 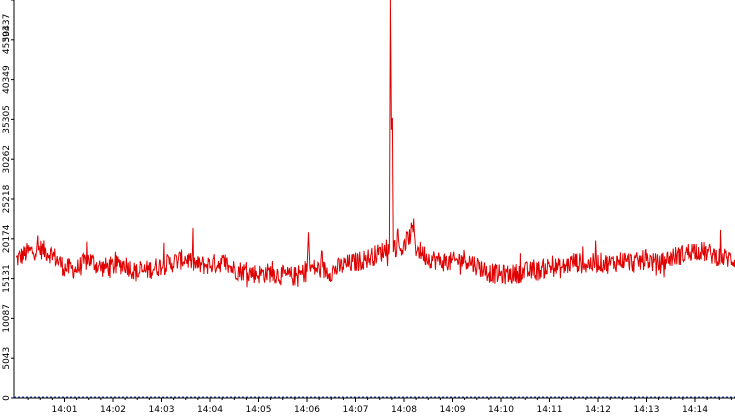 What do you see at coordinates (65, 410) in the screenshot?
I see `x-tick-label: 14:01` at bounding box center [65, 410].